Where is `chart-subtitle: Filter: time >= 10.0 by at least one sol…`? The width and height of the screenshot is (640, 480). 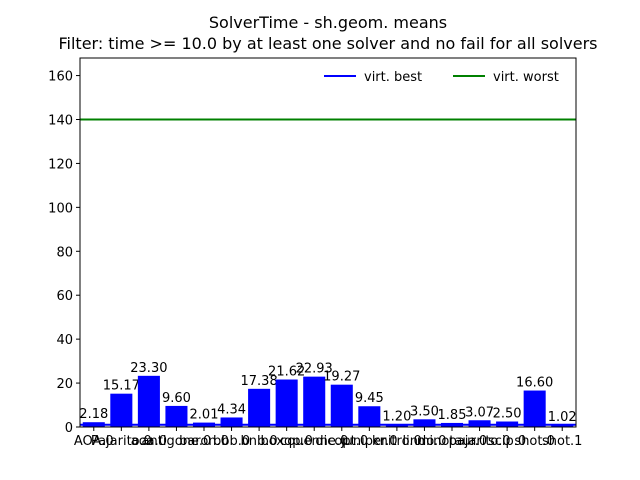
chart-subtitle: Filter: time >= 10.0 by at least one sol… is located at coordinates (327, 43).